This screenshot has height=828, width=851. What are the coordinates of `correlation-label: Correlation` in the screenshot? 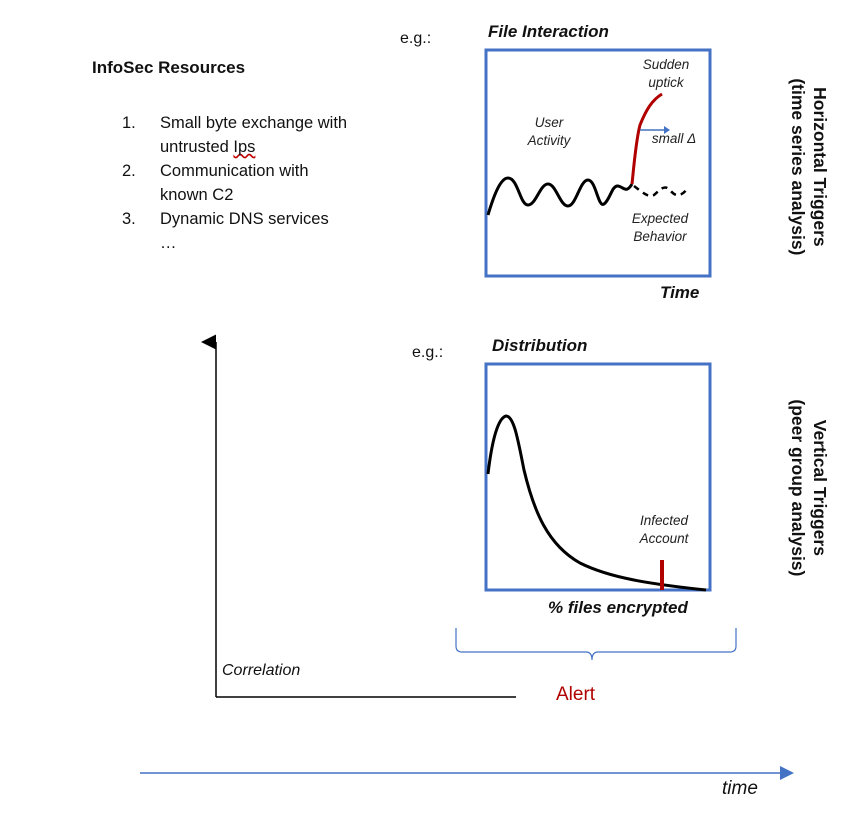 It's located at (261, 670).